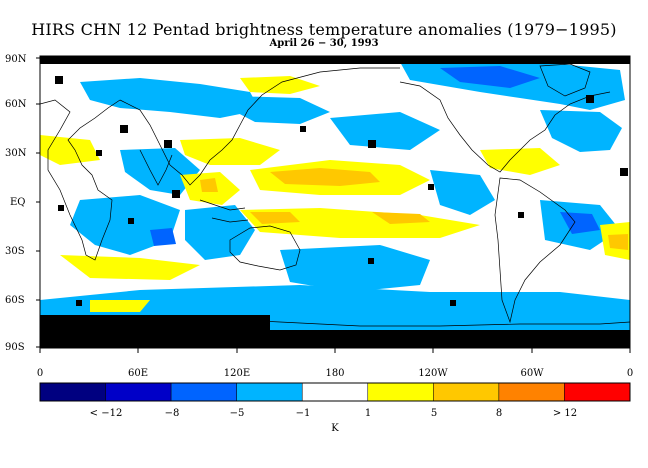 The image size is (648, 468). I want to click on india-cold-region, so click(160, 171).